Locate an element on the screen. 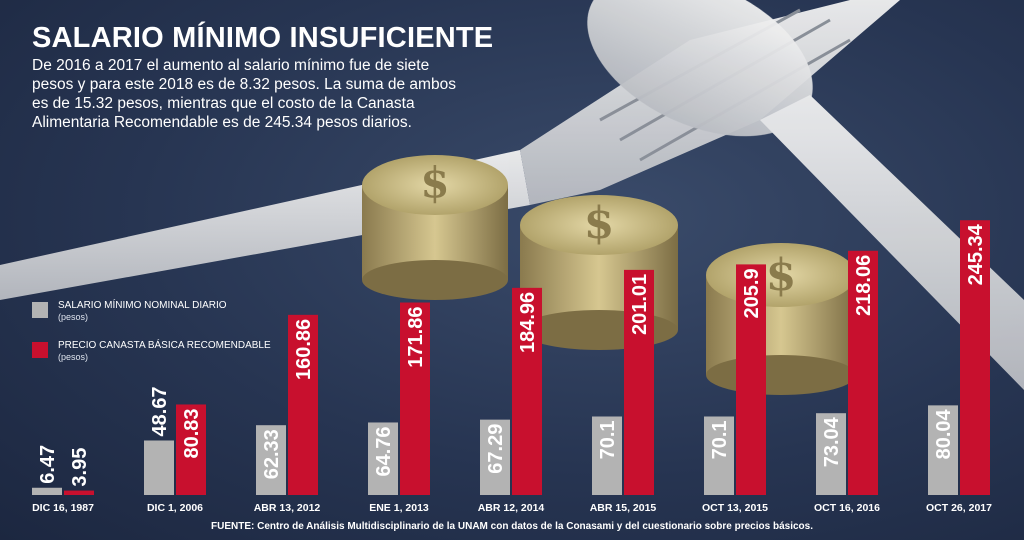  legend-swatch-canasta is located at coordinates (40, 350).